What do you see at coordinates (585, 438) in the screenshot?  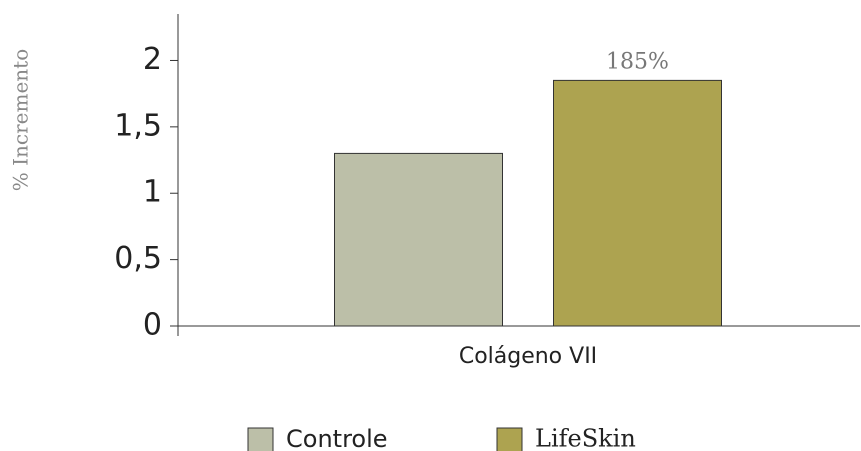 I see `legend-label: LifeSkin` at bounding box center [585, 438].